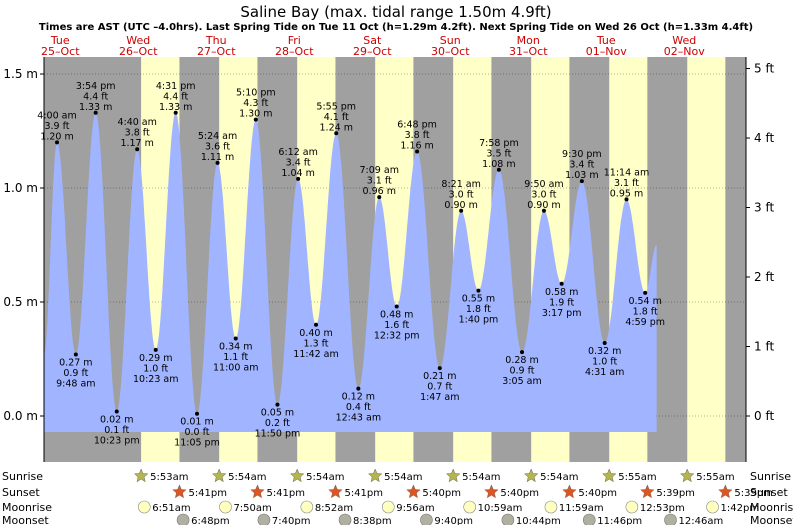 The image size is (793, 525). What do you see at coordinates (372, 520) in the screenshot?
I see `moonset-time: 8:38pm` at bounding box center [372, 520].